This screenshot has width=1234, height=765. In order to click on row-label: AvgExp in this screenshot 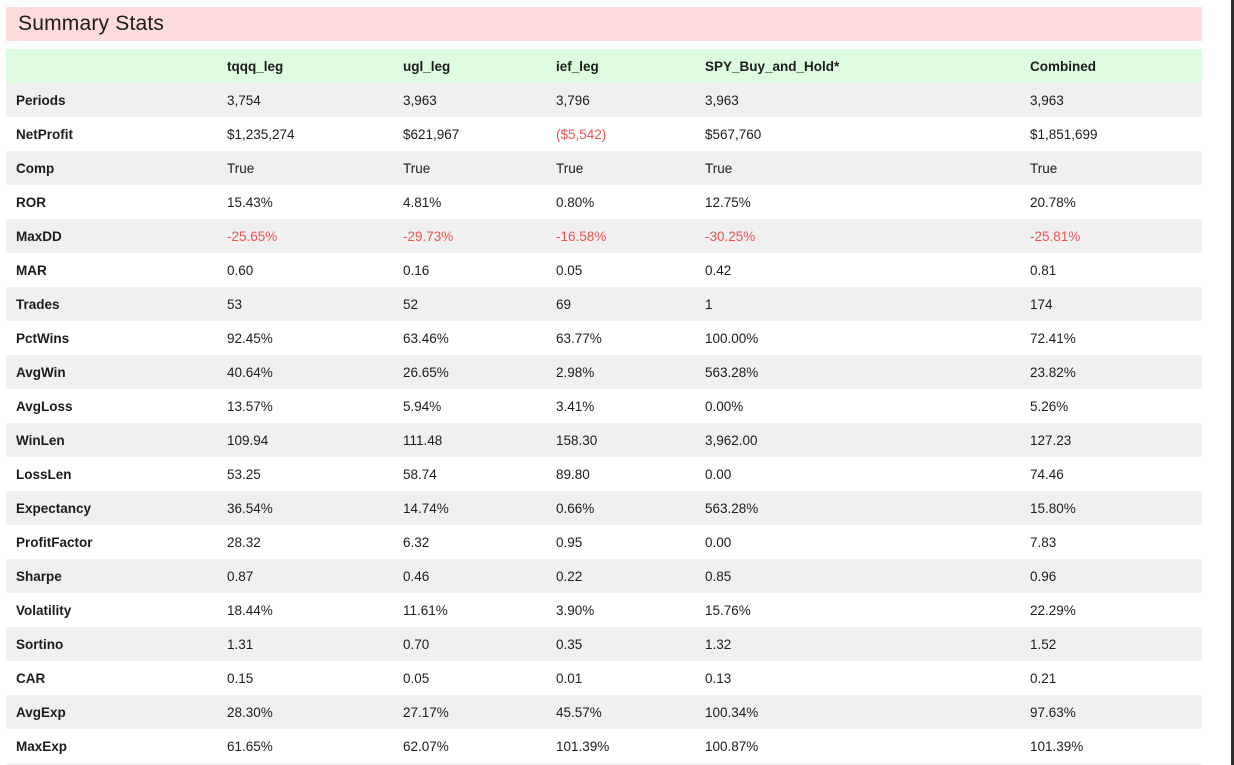, I will do `click(41, 712)`.